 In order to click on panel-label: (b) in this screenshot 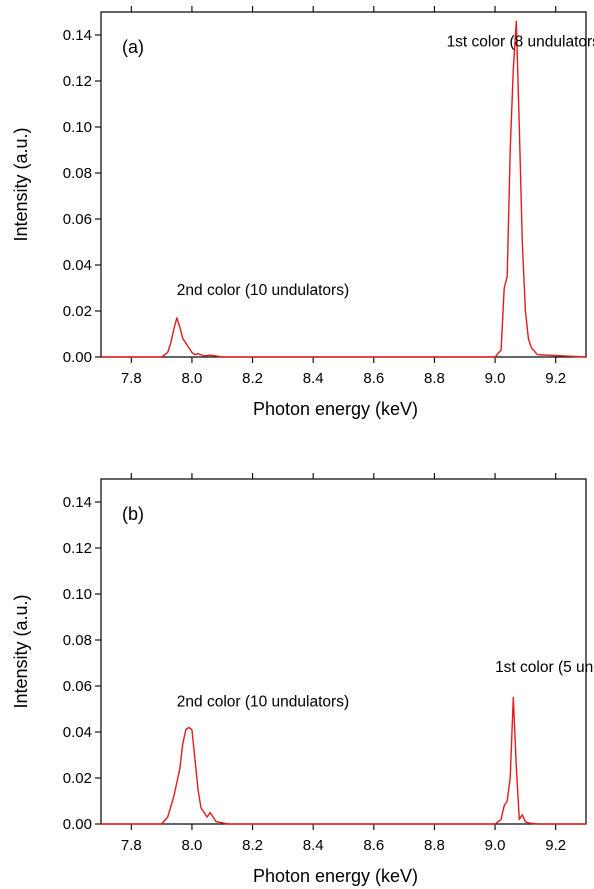, I will do `click(133, 514)`.